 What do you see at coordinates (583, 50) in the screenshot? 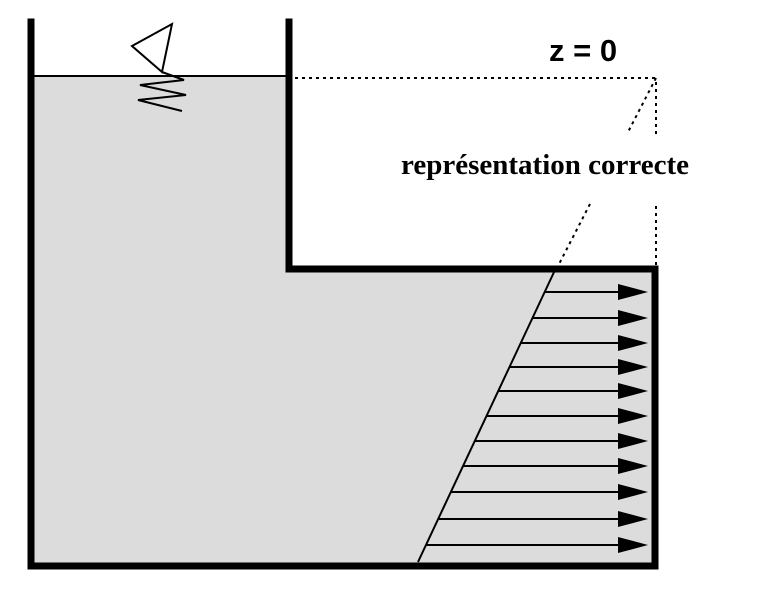
I see `datum-label: z = 0` at bounding box center [583, 50].